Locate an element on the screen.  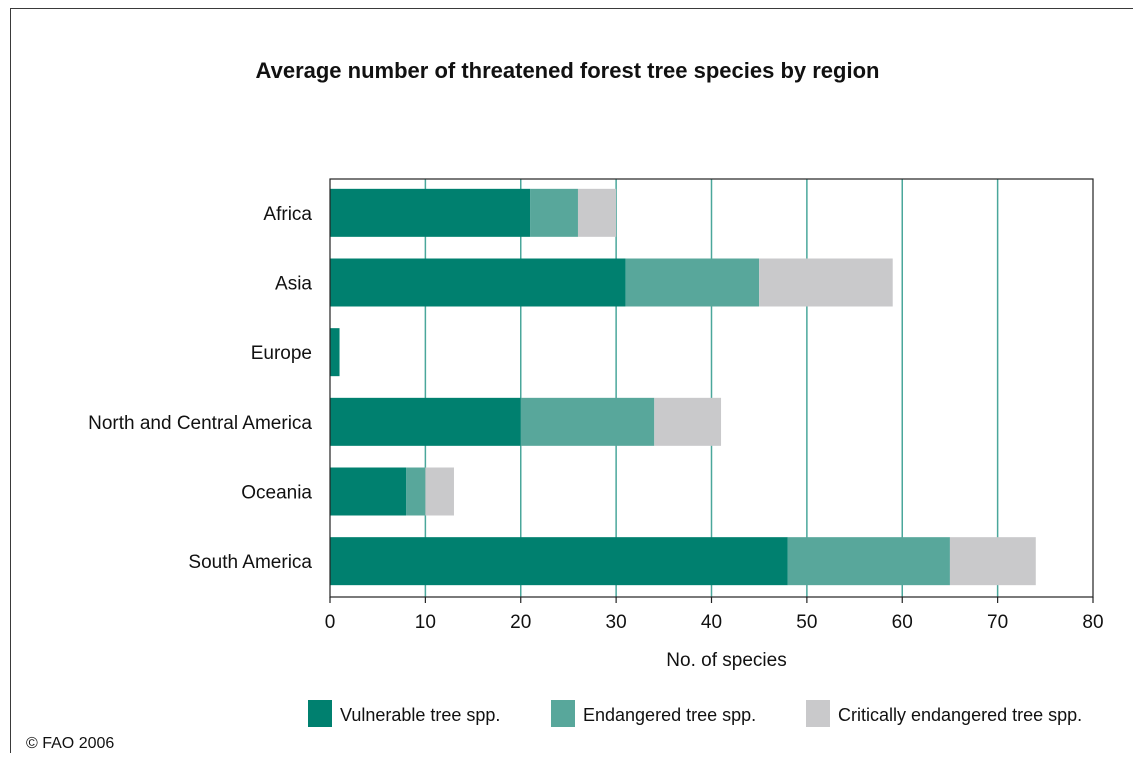
x-tick-label: 40 is located at coordinates (711, 622).